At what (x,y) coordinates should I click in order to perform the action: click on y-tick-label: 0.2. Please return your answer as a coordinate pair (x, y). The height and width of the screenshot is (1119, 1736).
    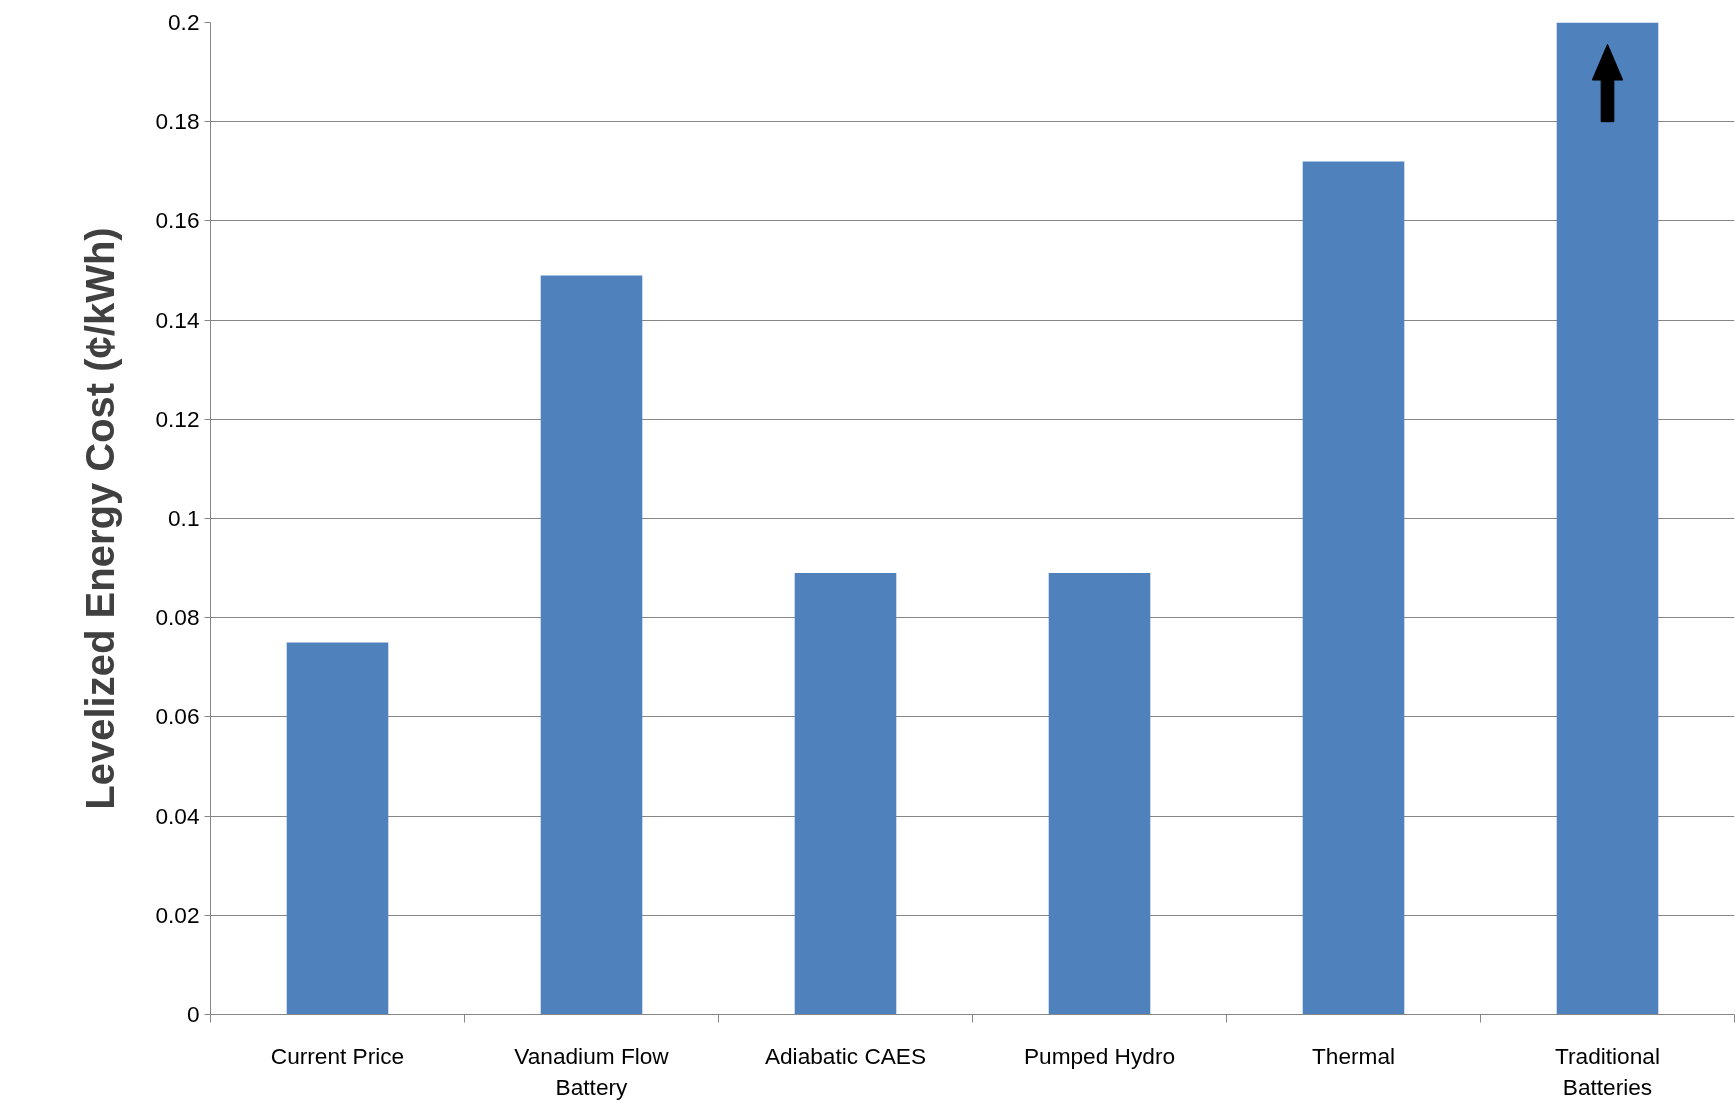
    Looking at the image, I should click on (184, 22).